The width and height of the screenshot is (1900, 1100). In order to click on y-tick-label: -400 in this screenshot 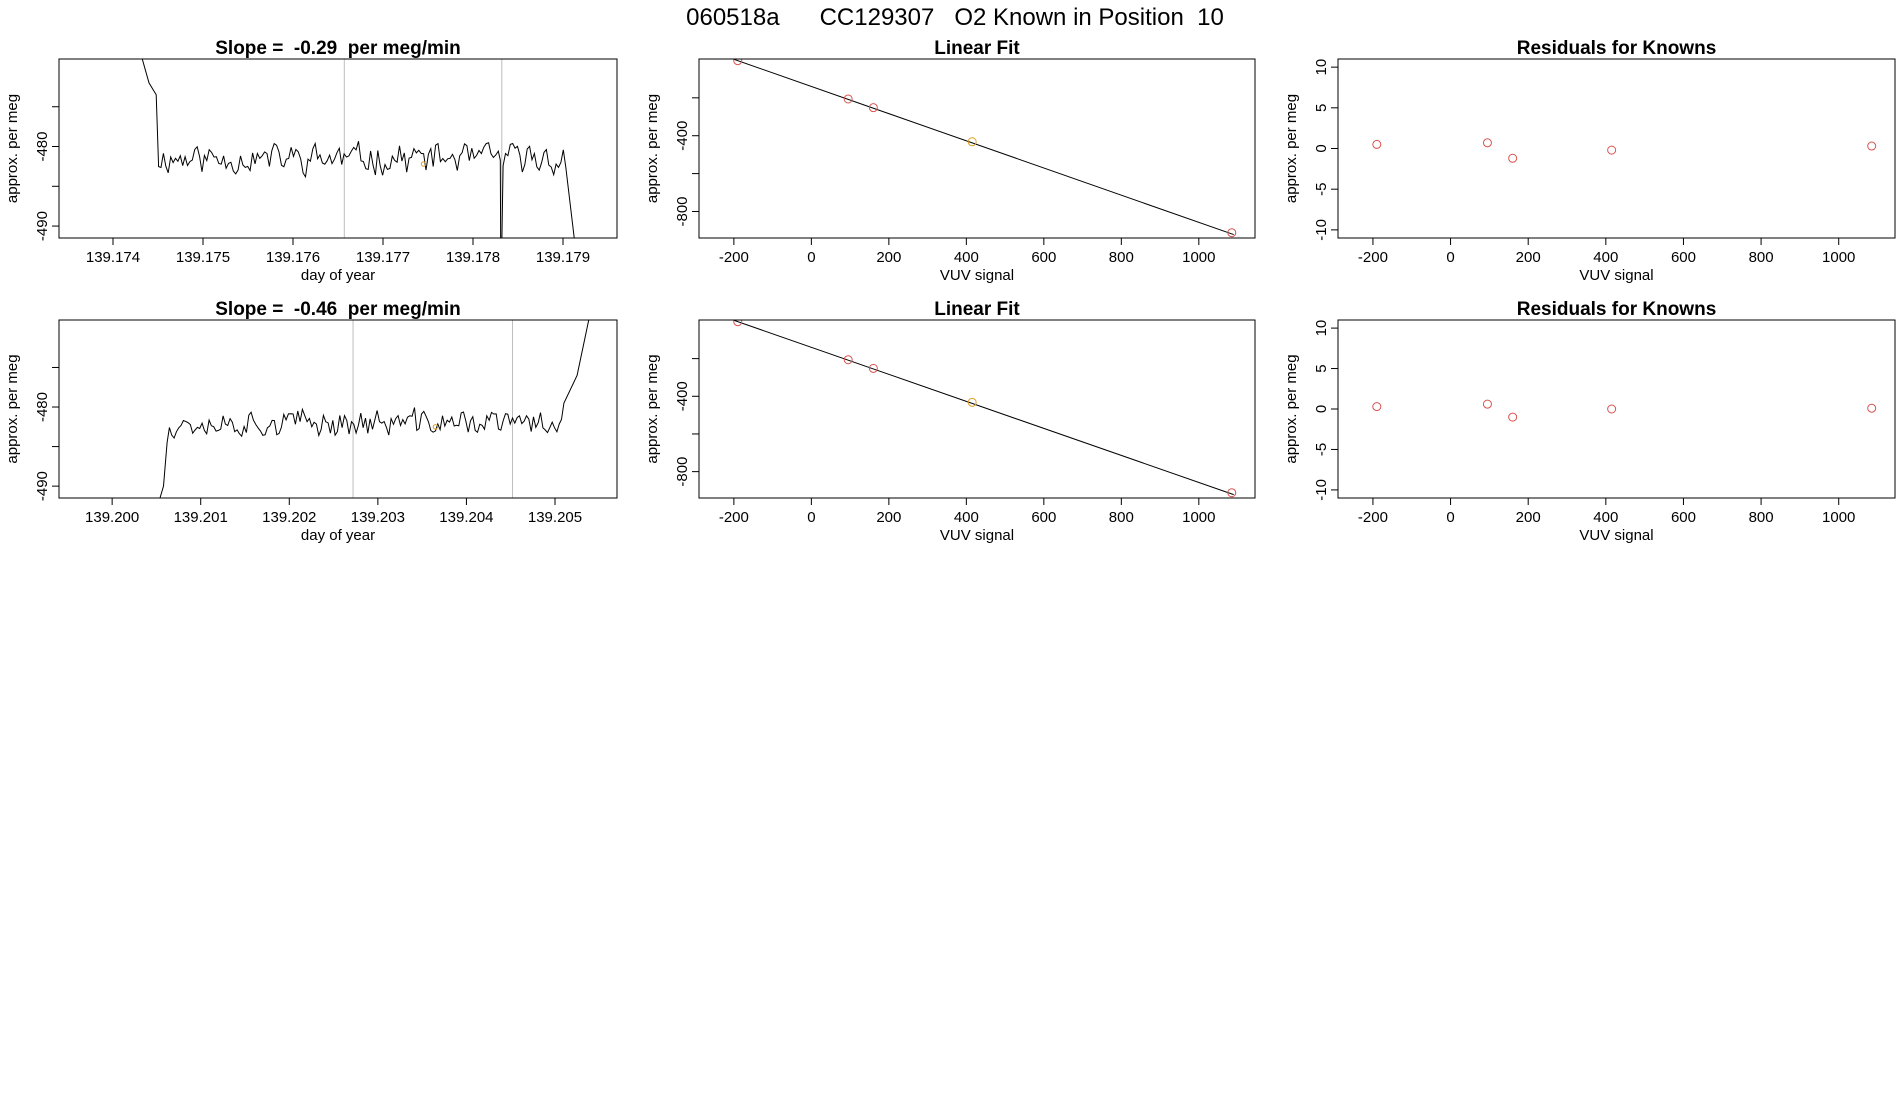, I will do `click(682, 396)`.